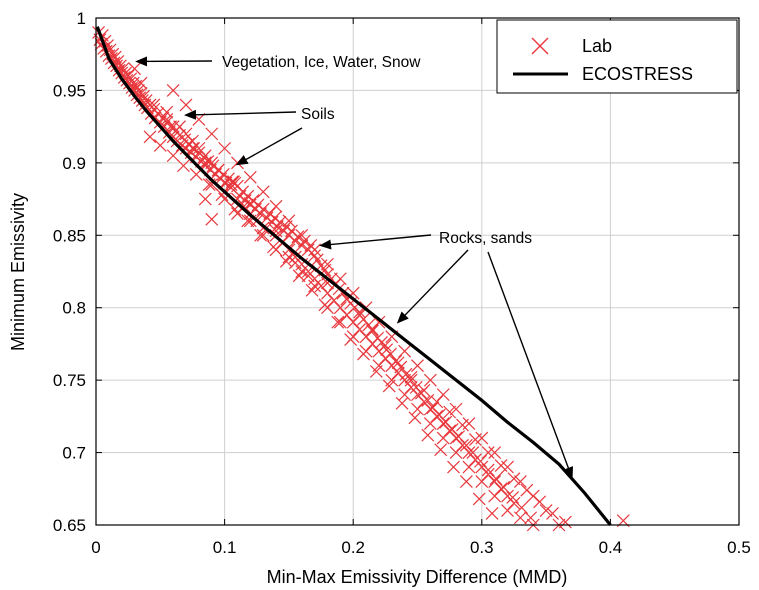 This screenshot has height=590, width=759. I want to click on y-tick-label: 0.65, so click(69, 525).